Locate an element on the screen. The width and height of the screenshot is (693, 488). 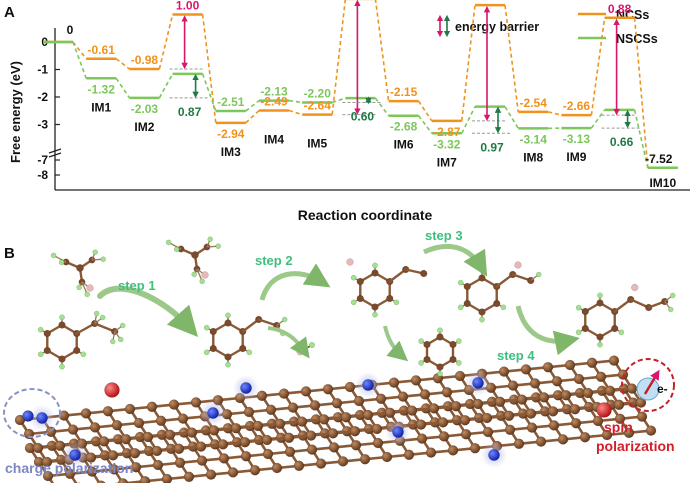
state-name-label: IM6 is located at coordinates (404, 145).